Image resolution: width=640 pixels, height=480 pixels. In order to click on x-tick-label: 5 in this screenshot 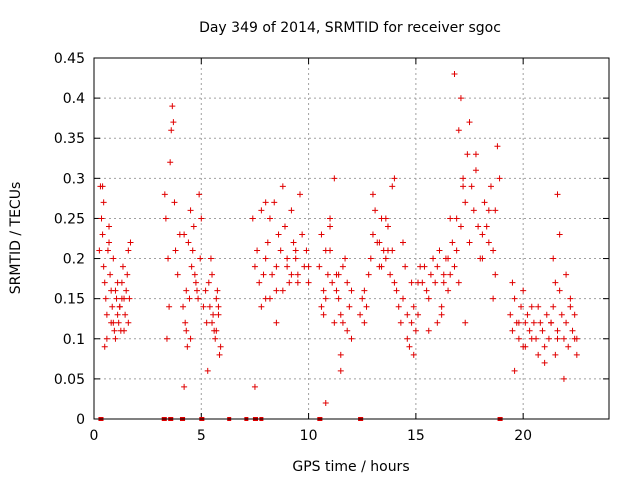, I will do `click(201, 436)`.